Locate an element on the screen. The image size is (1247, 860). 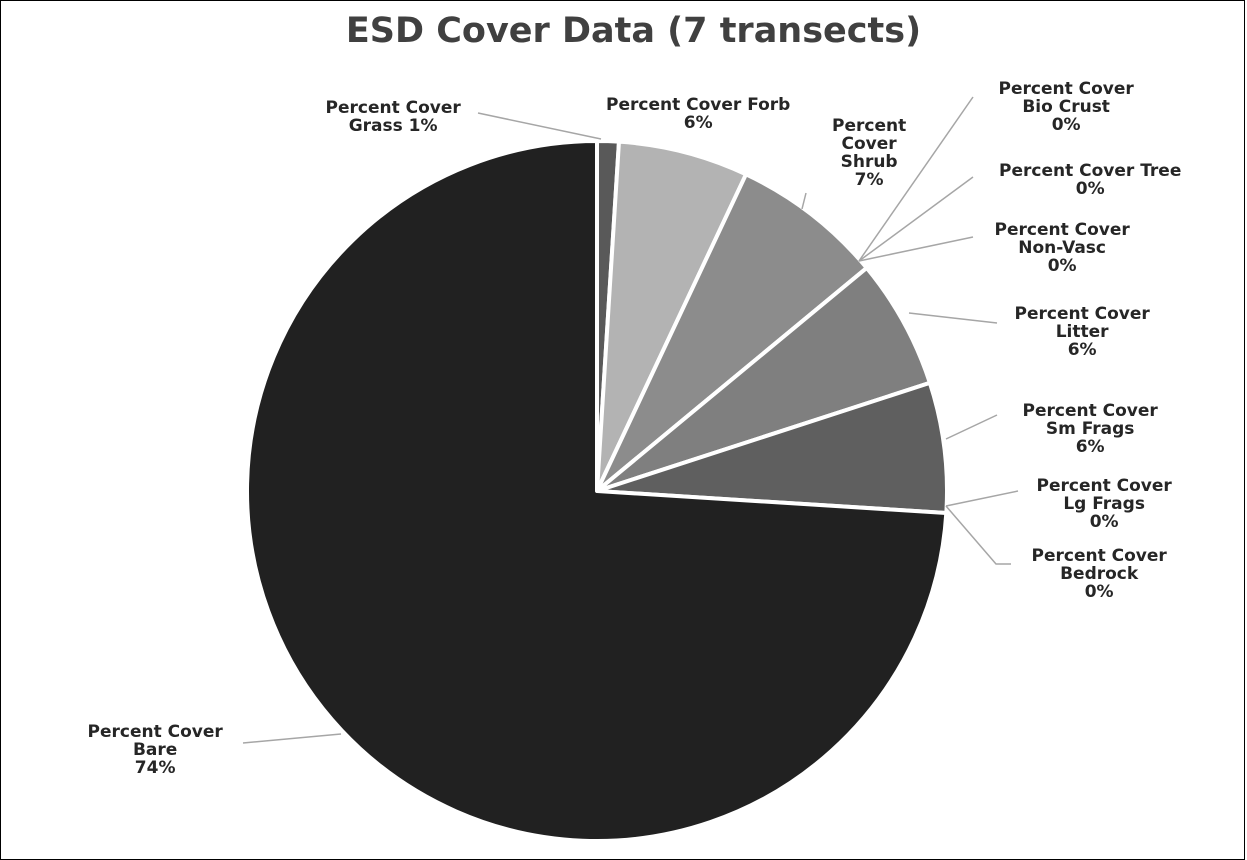
slice-label: Percent Cover Bedrock 0% is located at coordinates (1099, 574).